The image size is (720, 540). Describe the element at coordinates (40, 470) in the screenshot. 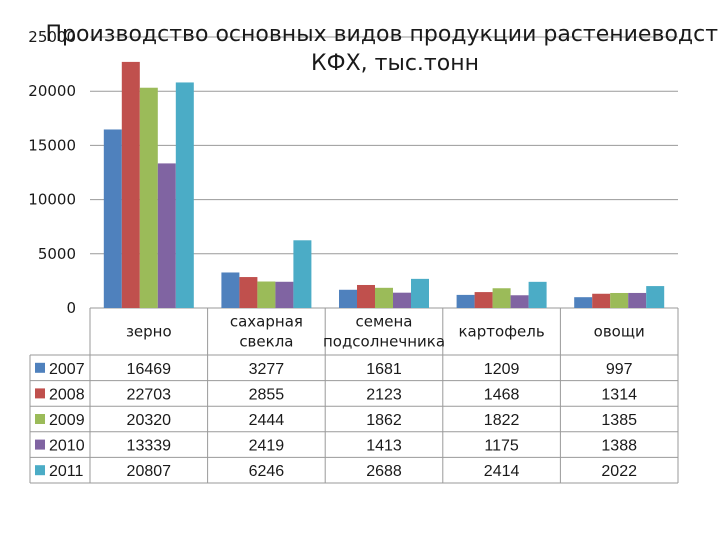

I see `legend-swatch-2011` at that location.